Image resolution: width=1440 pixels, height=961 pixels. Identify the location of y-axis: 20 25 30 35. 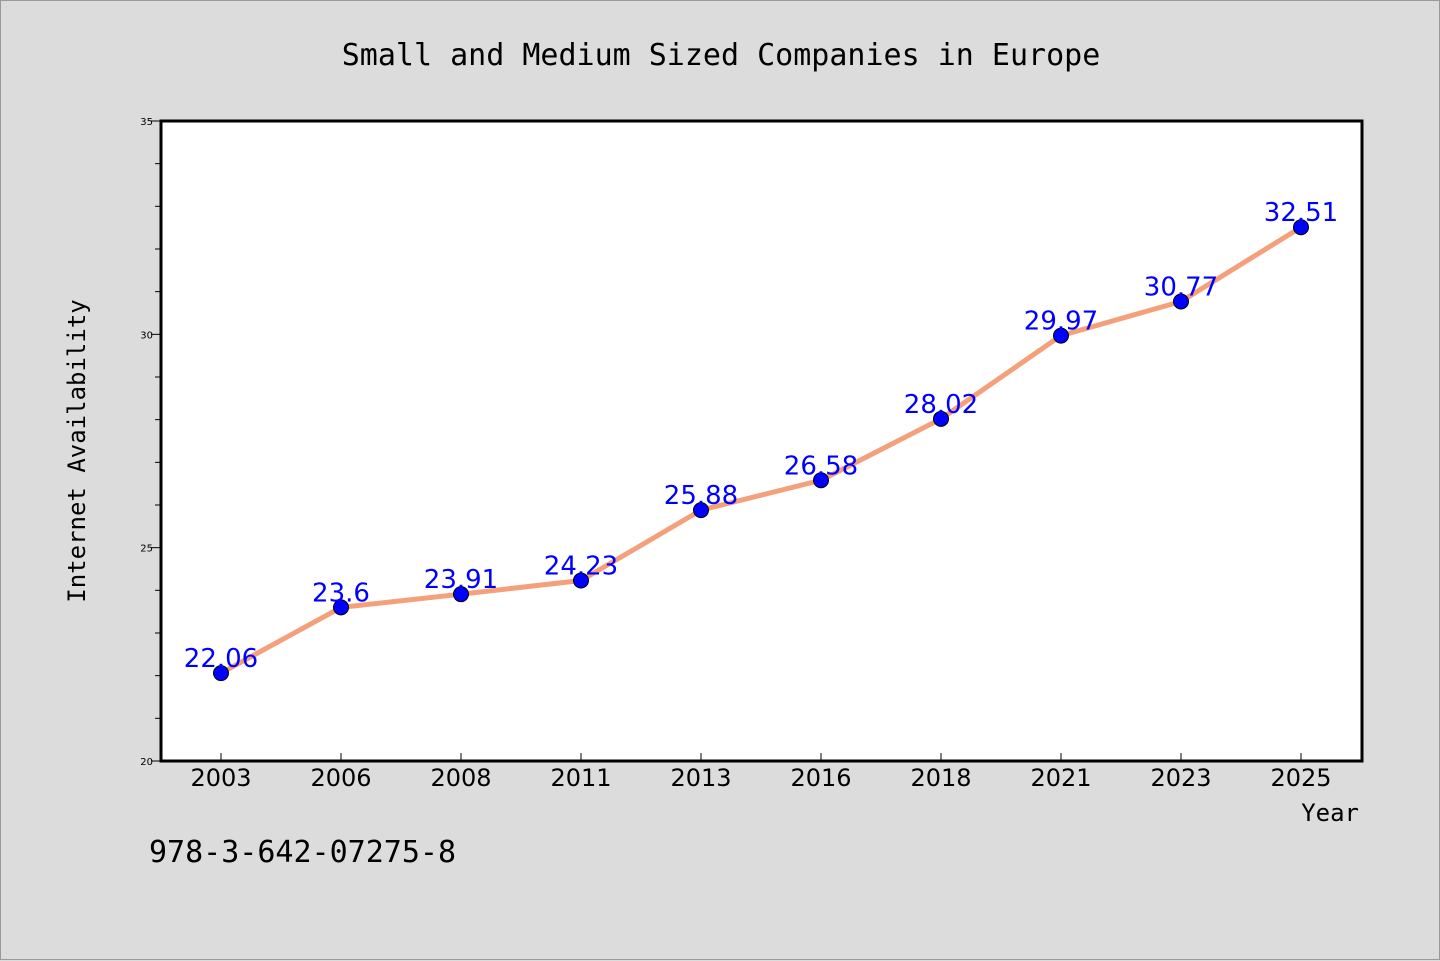
(150, 442).